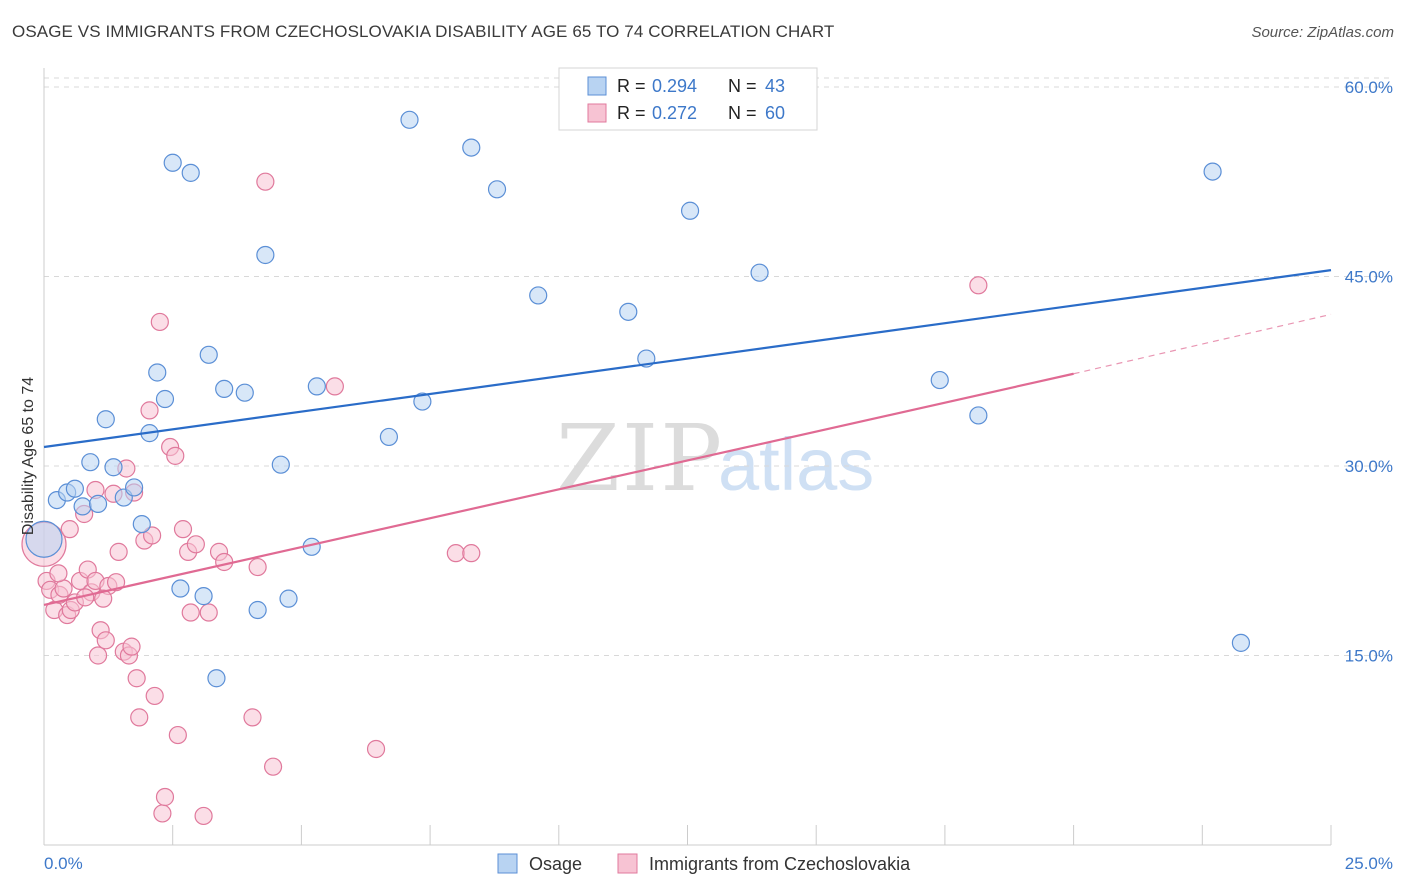 The width and height of the screenshot is (1406, 892). I want to click on x-tick-label-min: 0.0%, so click(63, 863).